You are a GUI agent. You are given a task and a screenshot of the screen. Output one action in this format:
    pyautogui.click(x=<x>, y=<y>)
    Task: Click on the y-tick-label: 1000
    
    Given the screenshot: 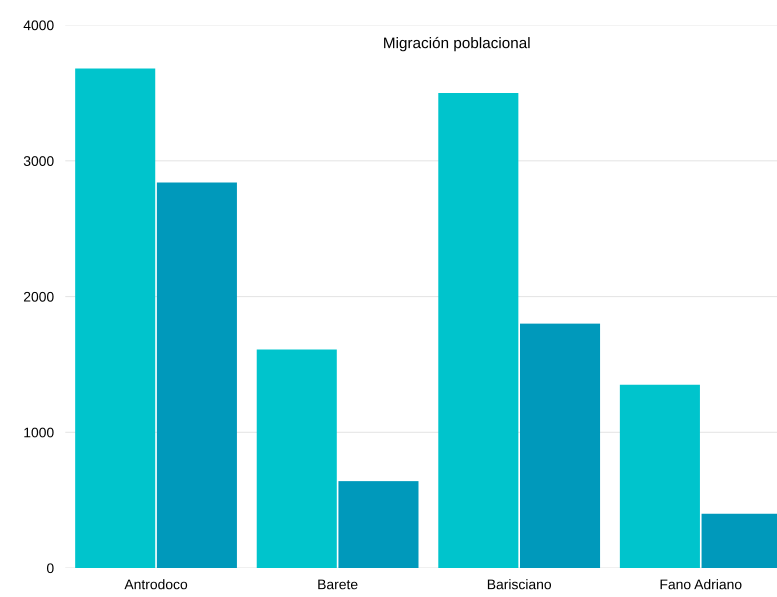 What is the action you would take?
    pyautogui.click(x=39, y=433)
    